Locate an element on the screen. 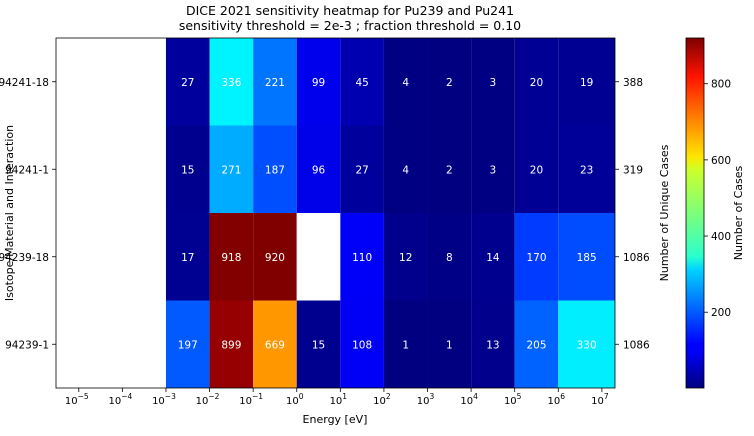 The image size is (754, 436). x-tick-label: 10⁶ is located at coordinates (557, 399).